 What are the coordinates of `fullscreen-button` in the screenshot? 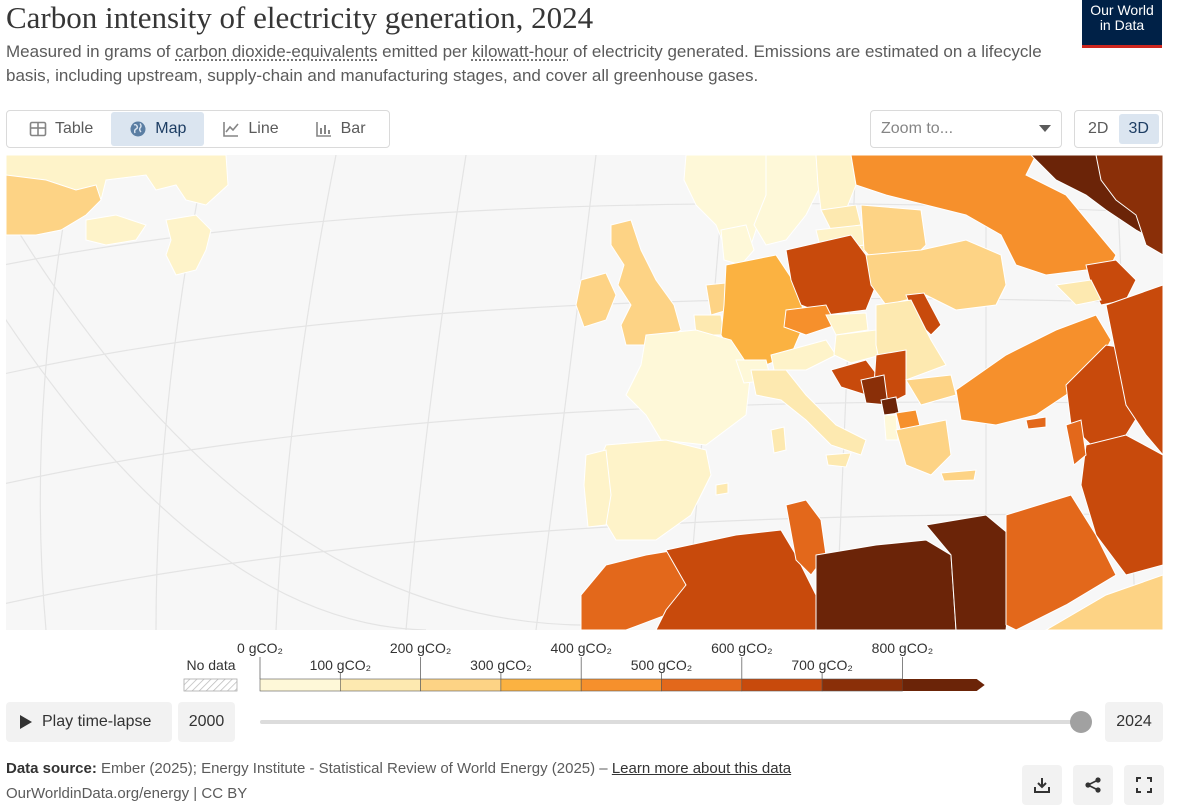 It's located at (1144, 785).